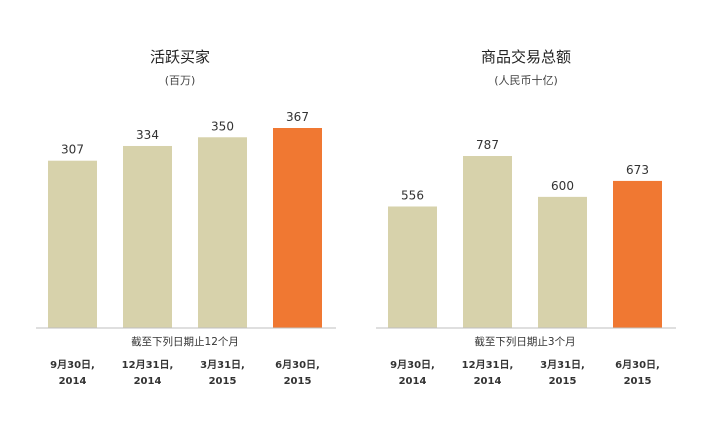 The height and width of the screenshot is (425, 712). What do you see at coordinates (180, 80) in the screenshot?
I see `chart-subtitle: (百万)` at bounding box center [180, 80].